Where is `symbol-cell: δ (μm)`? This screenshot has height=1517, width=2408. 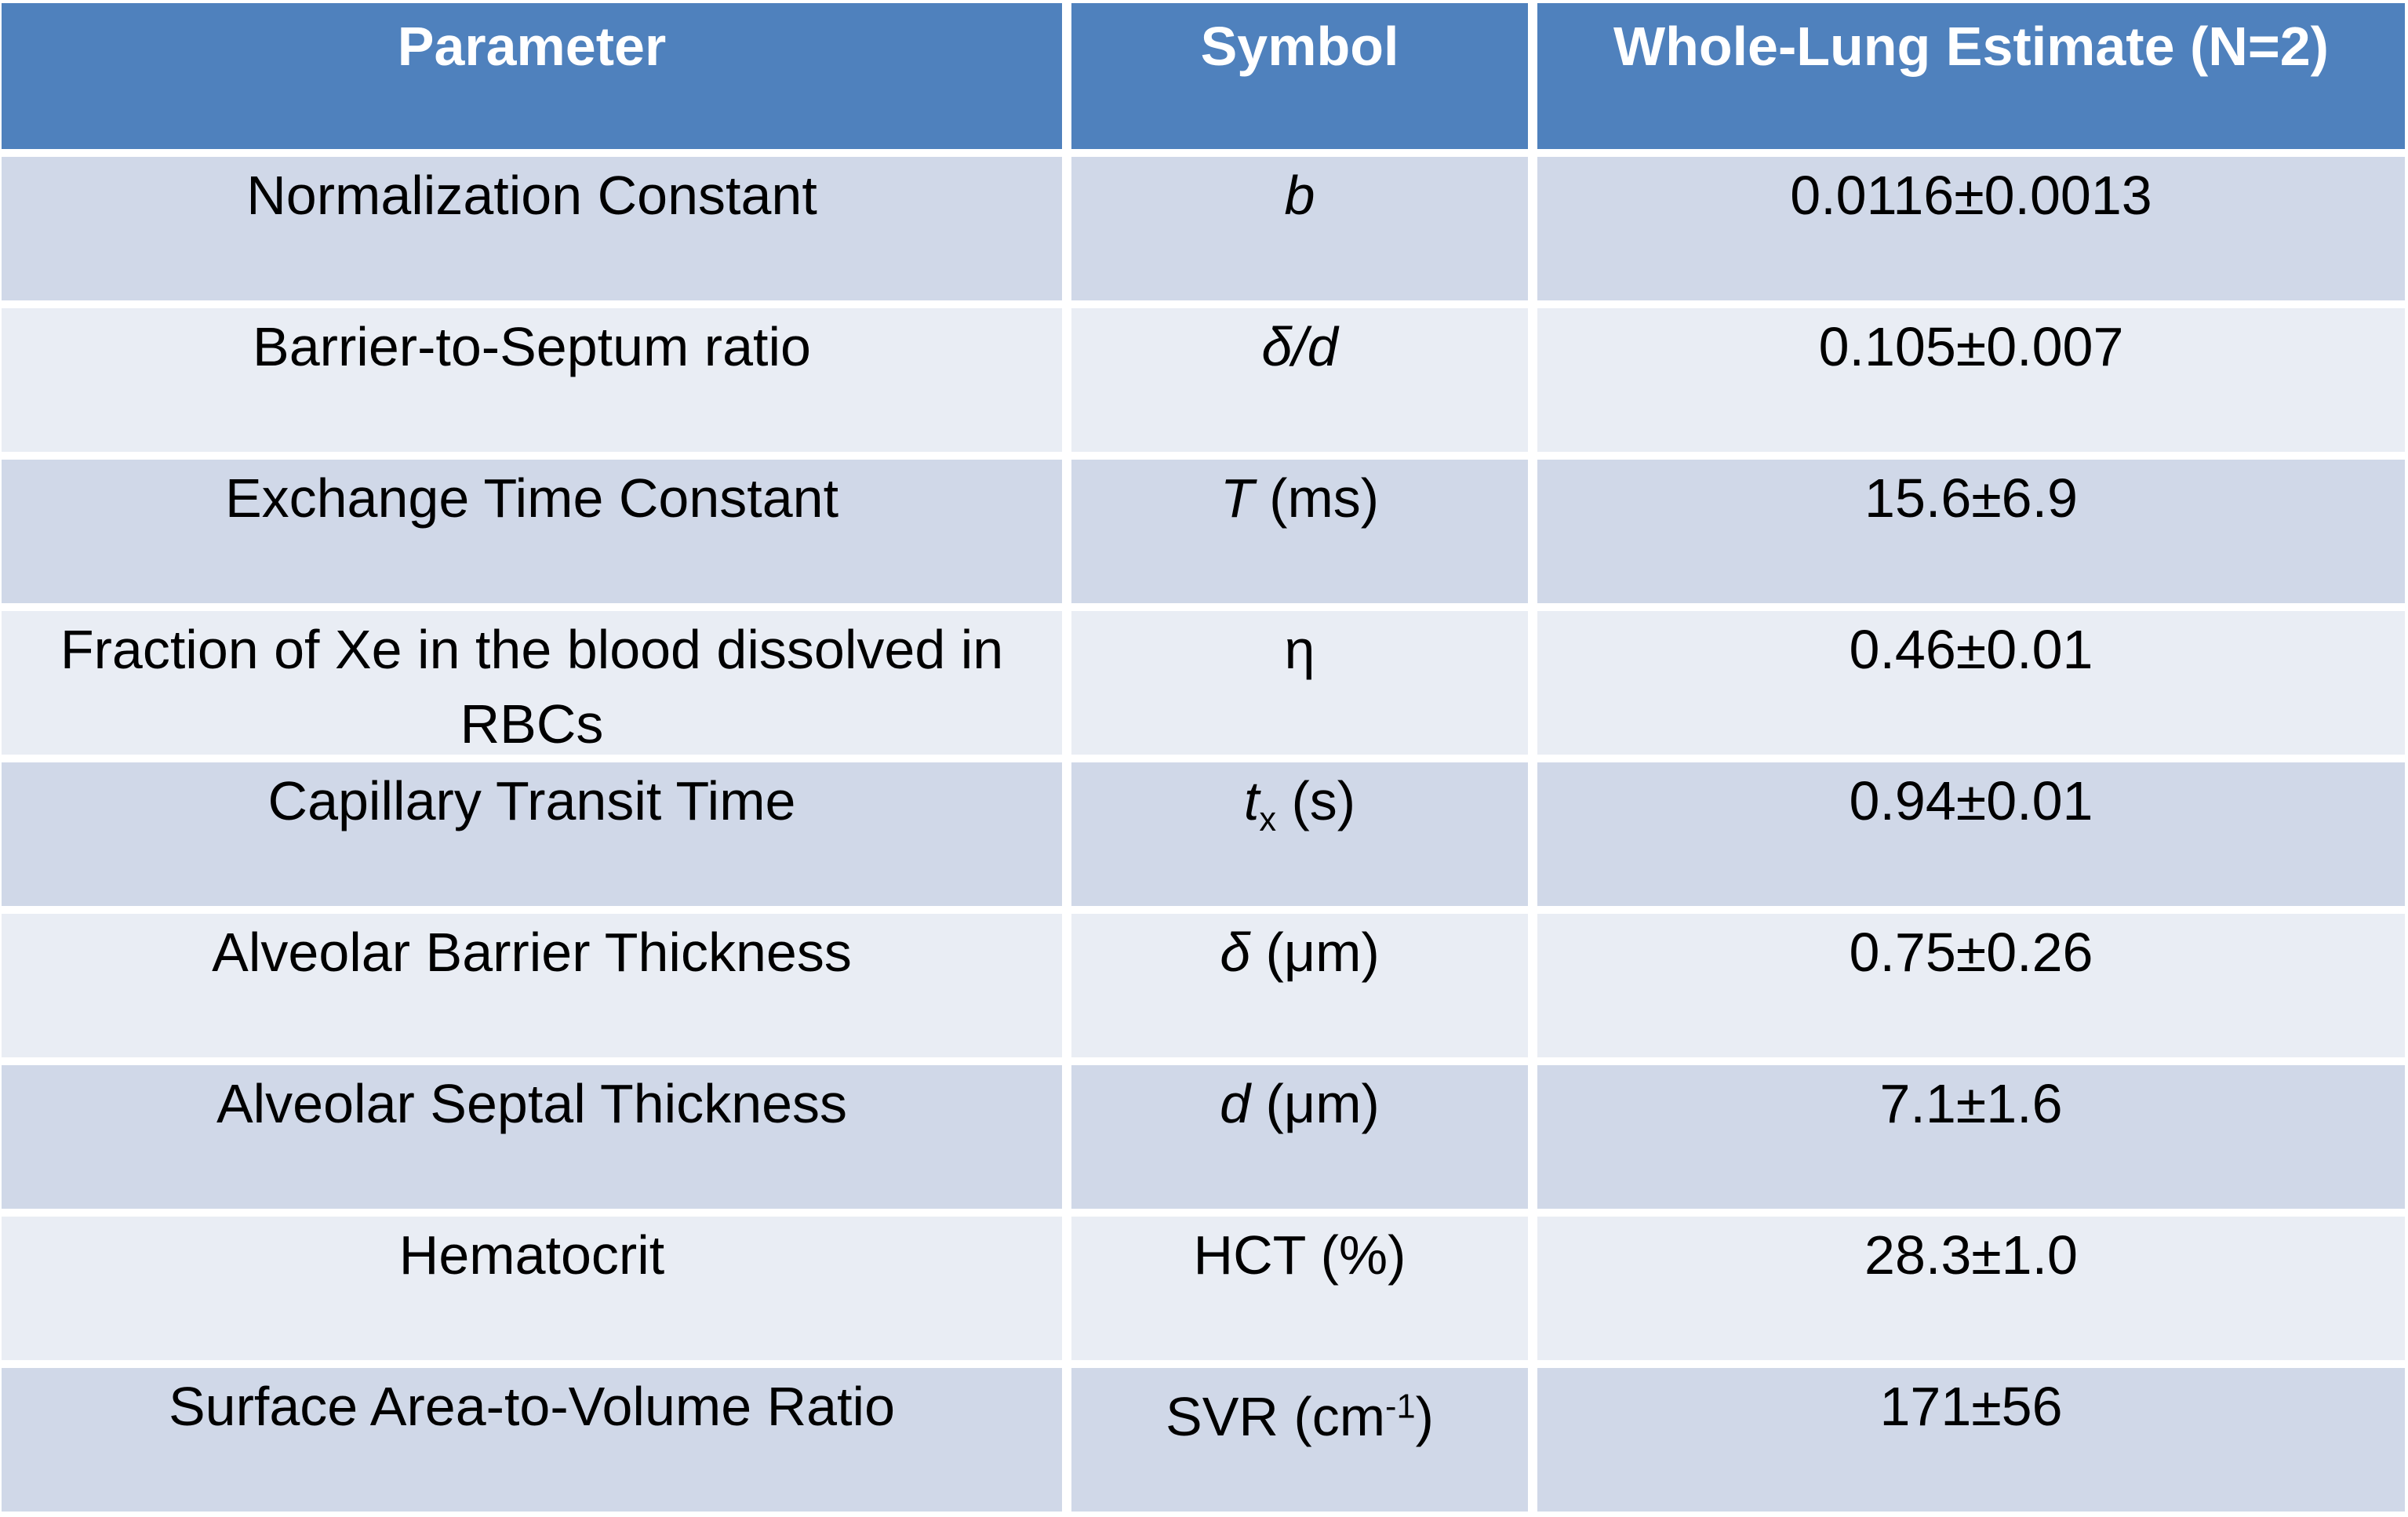 symbol-cell: δ (μm) is located at coordinates (1299, 986).